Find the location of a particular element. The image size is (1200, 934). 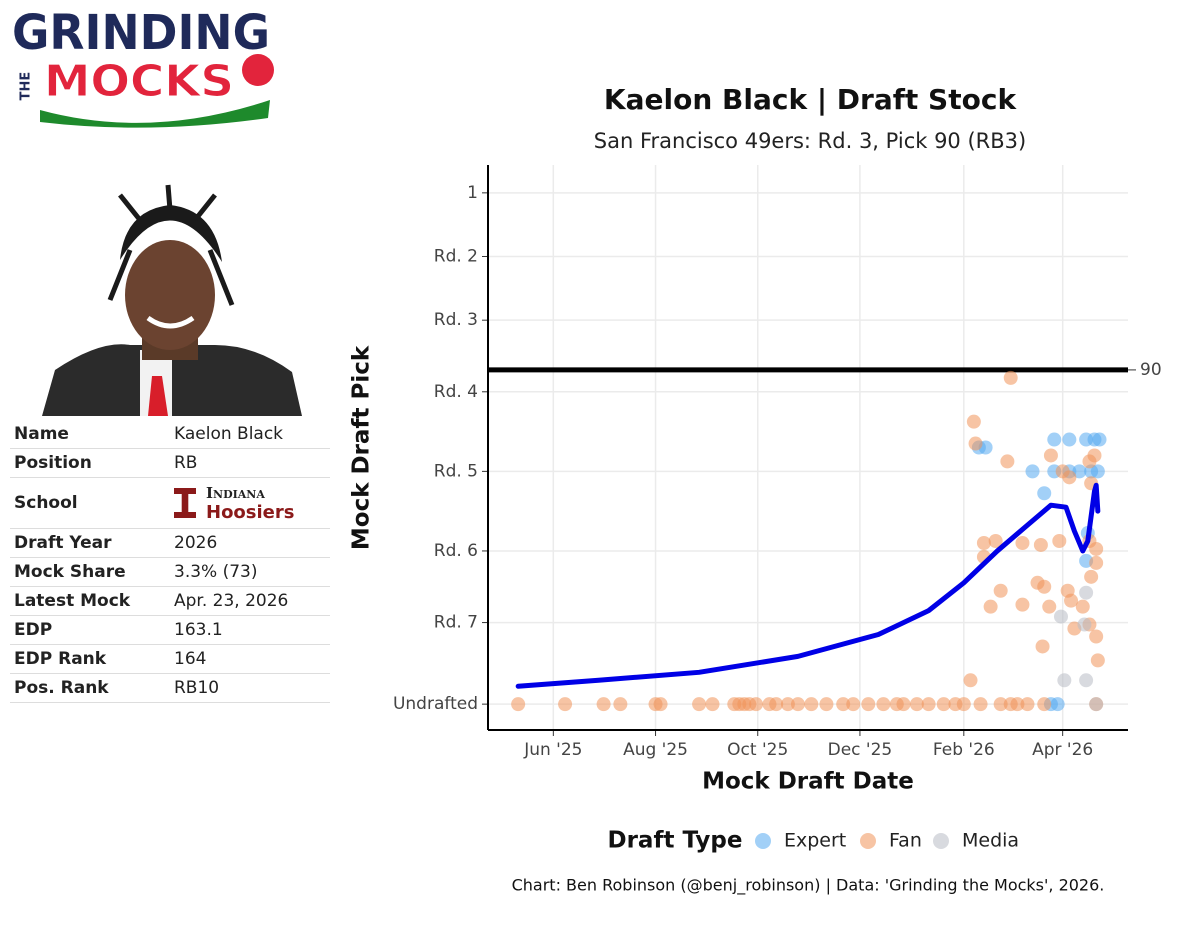

profile-row: Name Kaelon Black is located at coordinates (170, 434).